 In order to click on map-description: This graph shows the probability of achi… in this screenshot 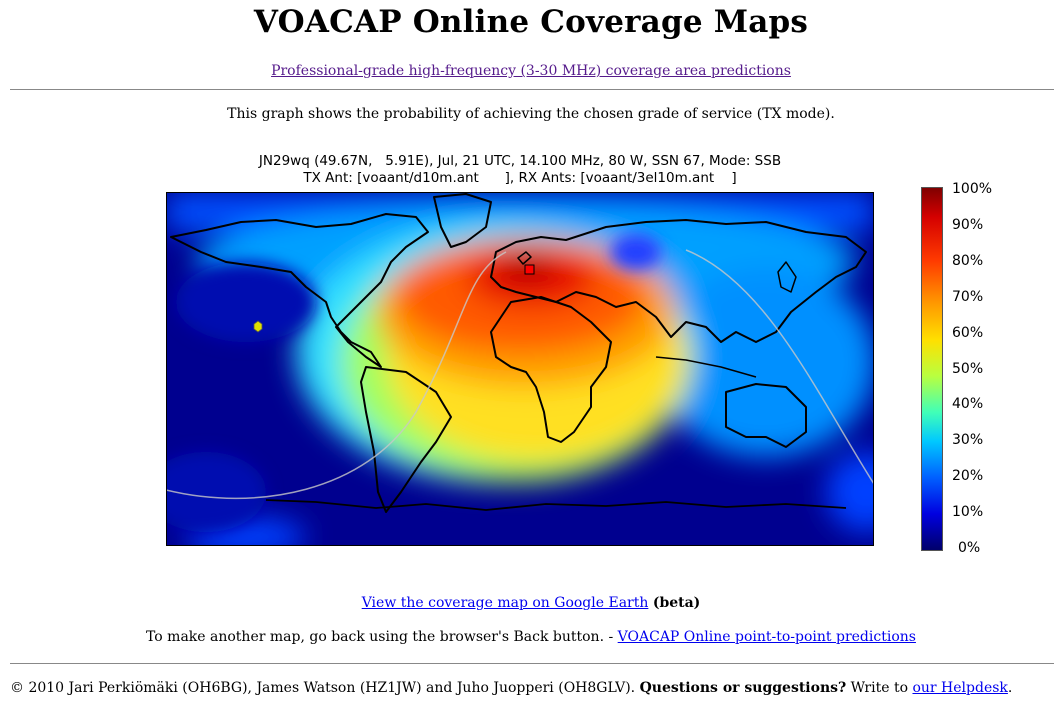, I will do `click(531, 114)`.